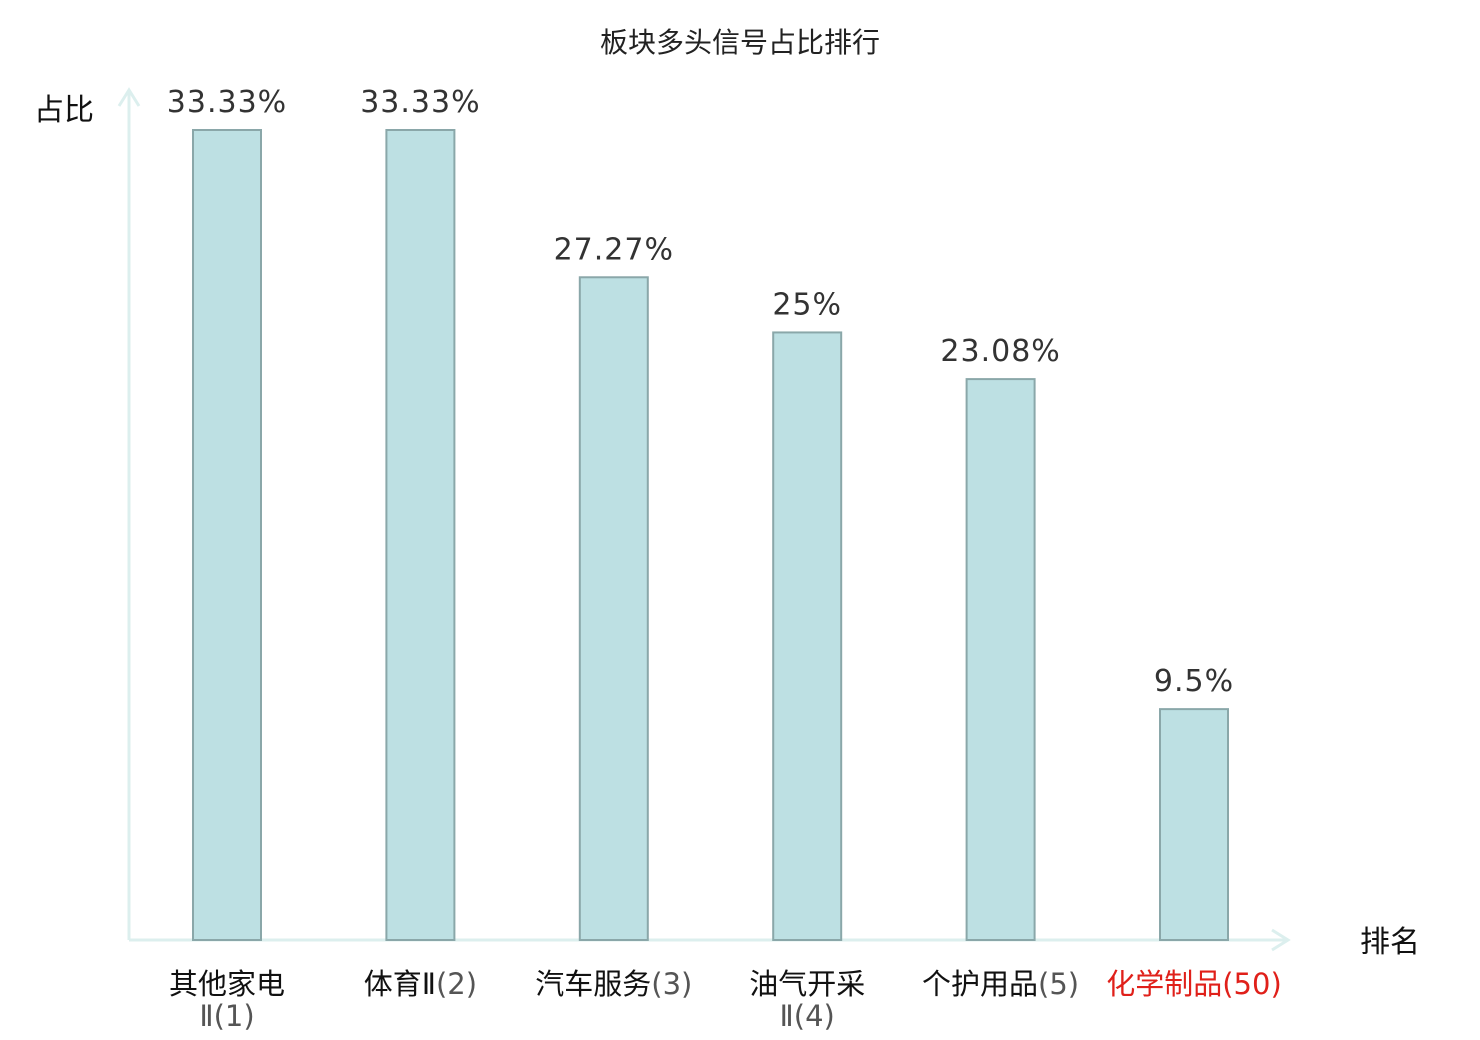 The height and width of the screenshot is (1040, 1480). What do you see at coordinates (1164, 984) in the screenshot?
I see `category-name-6: 化学制品` at bounding box center [1164, 984].